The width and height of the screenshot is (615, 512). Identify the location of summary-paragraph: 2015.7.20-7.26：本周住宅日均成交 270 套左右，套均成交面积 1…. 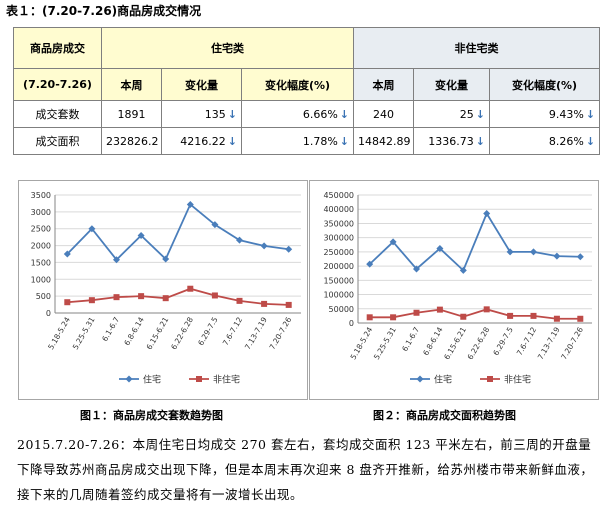
(305, 469).